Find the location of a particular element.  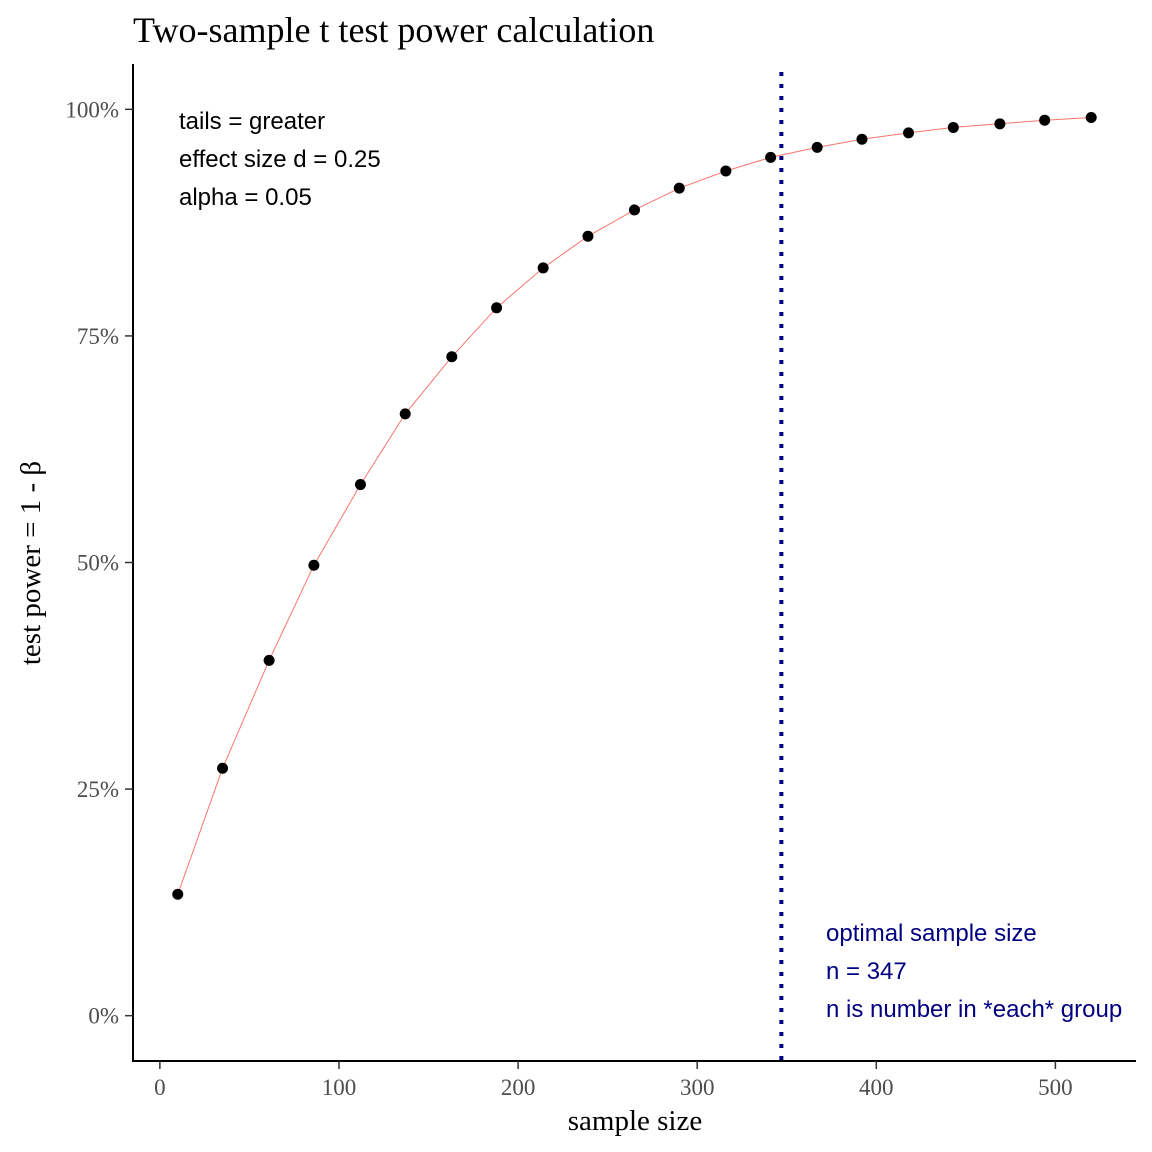

x-tick-label: 100 is located at coordinates (339, 1087).